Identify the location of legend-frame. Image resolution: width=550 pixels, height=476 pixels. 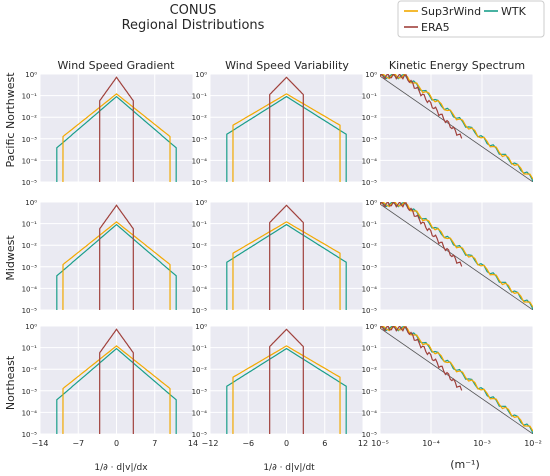
(471, 19).